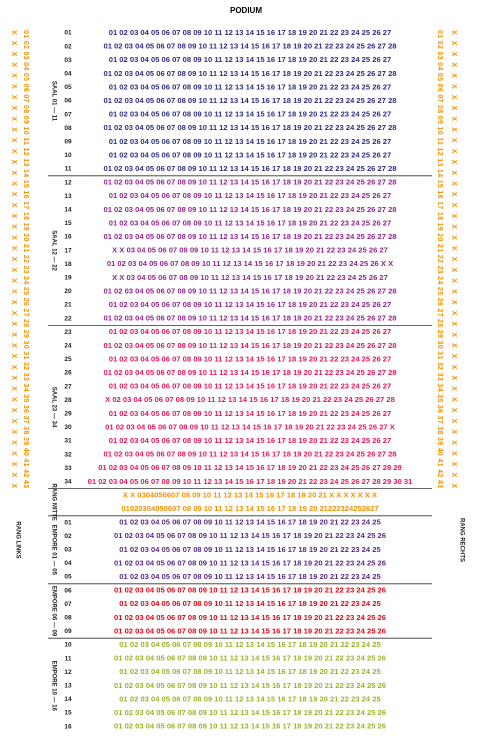  What do you see at coordinates (68, 482) in the screenshot?
I see `row-number: 34` at bounding box center [68, 482].